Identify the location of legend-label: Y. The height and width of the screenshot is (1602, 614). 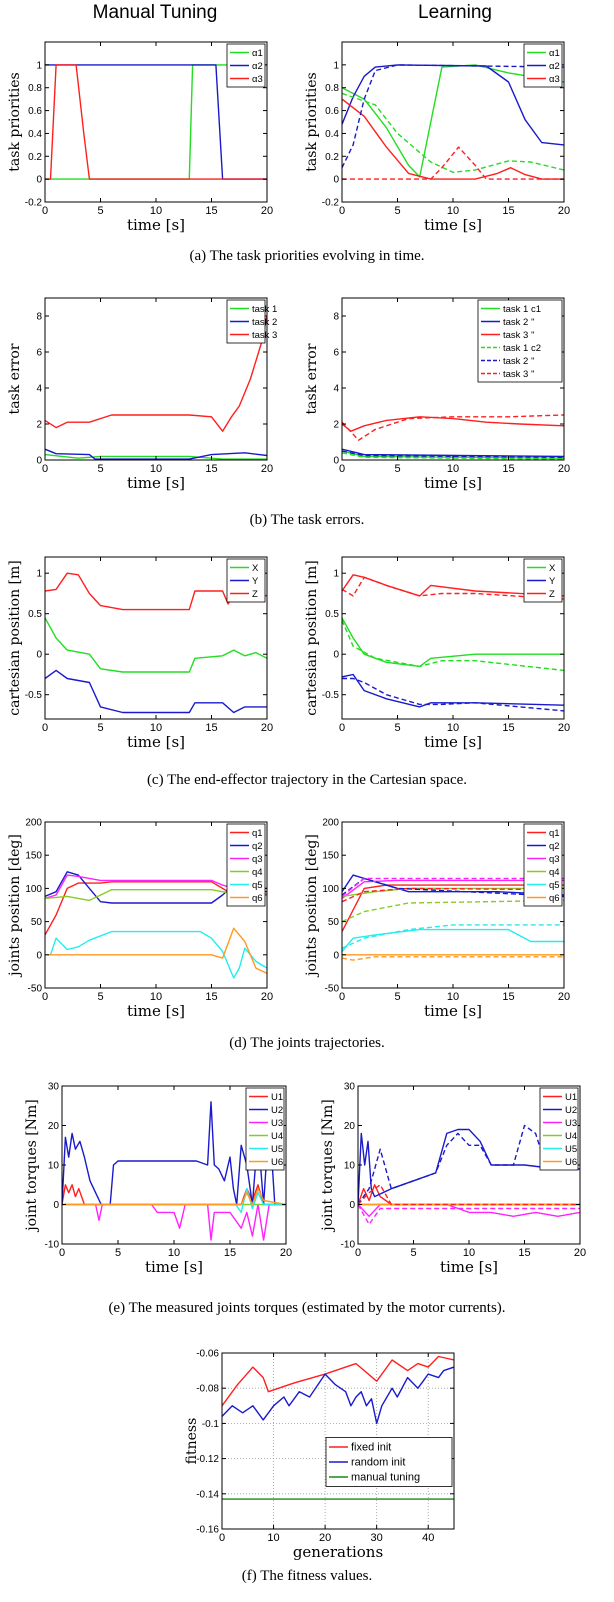
(255, 581).